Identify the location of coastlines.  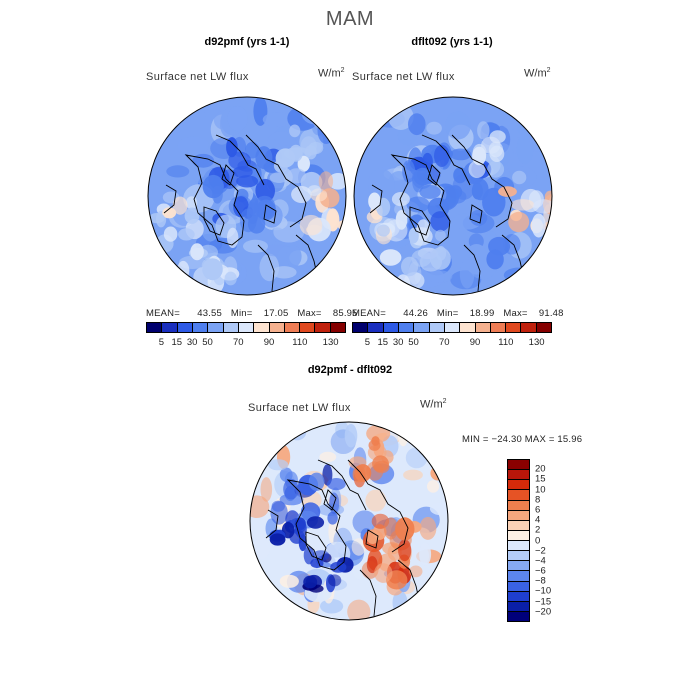
(447, 213).